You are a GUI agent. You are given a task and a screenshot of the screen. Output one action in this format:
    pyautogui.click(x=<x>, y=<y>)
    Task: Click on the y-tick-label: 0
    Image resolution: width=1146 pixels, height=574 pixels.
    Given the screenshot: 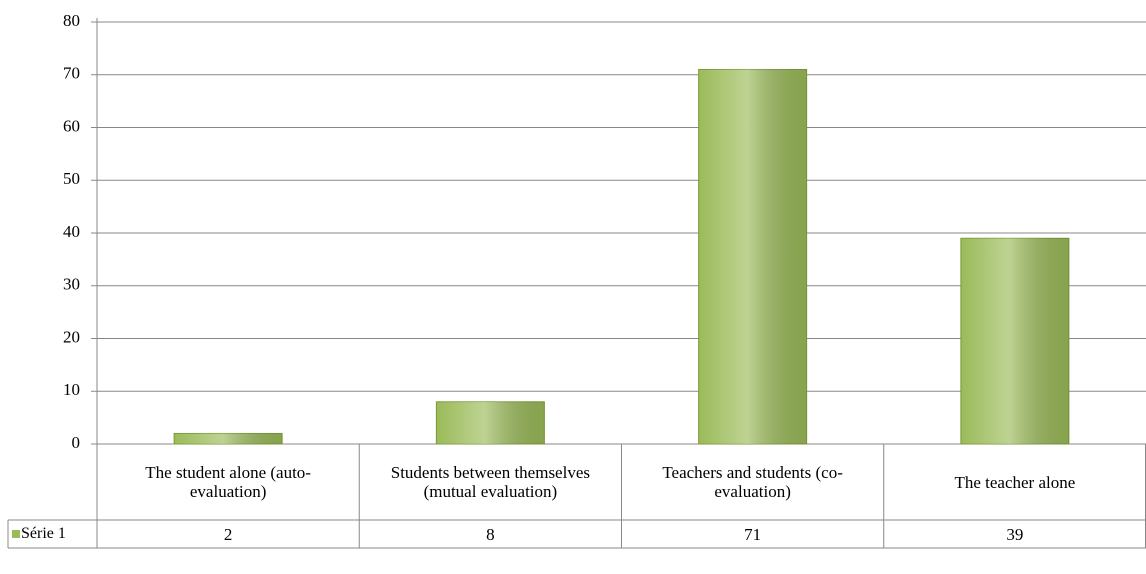 What is the action you would take?
    pyautogui.click(x=76, y=442)
    